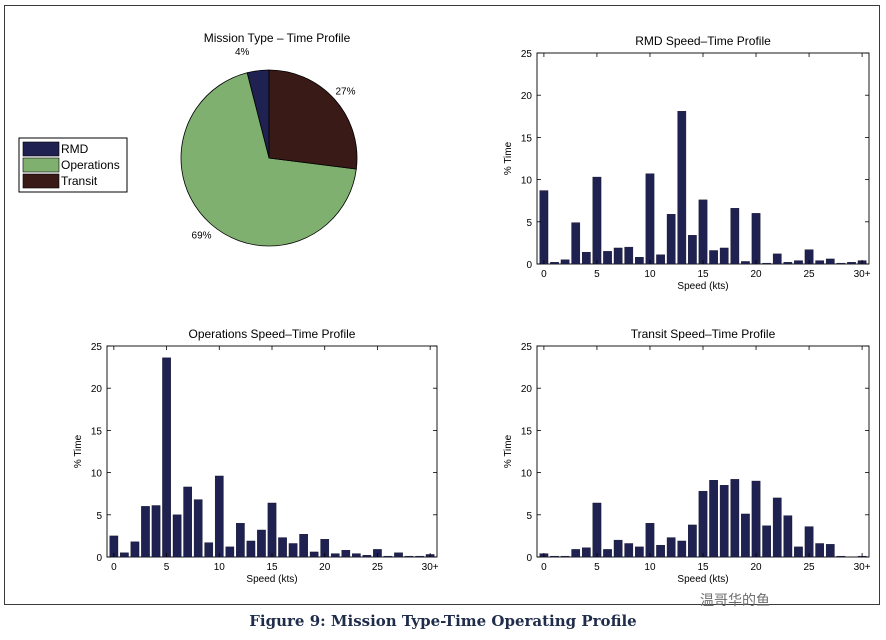  Describe the element at coordinates (703, 567) in the screenshot. I see `xtick-label-transit: 15` at that location.